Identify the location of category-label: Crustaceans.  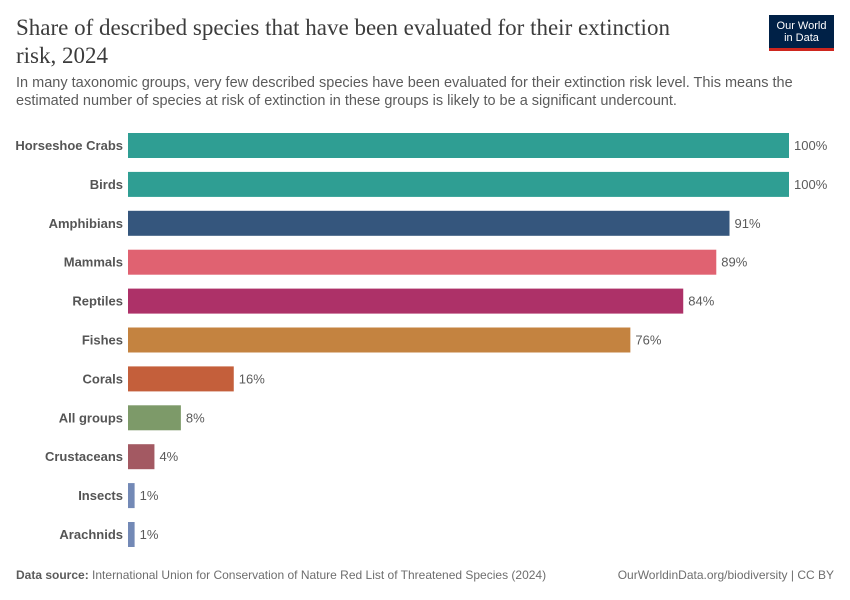
(84, 456).